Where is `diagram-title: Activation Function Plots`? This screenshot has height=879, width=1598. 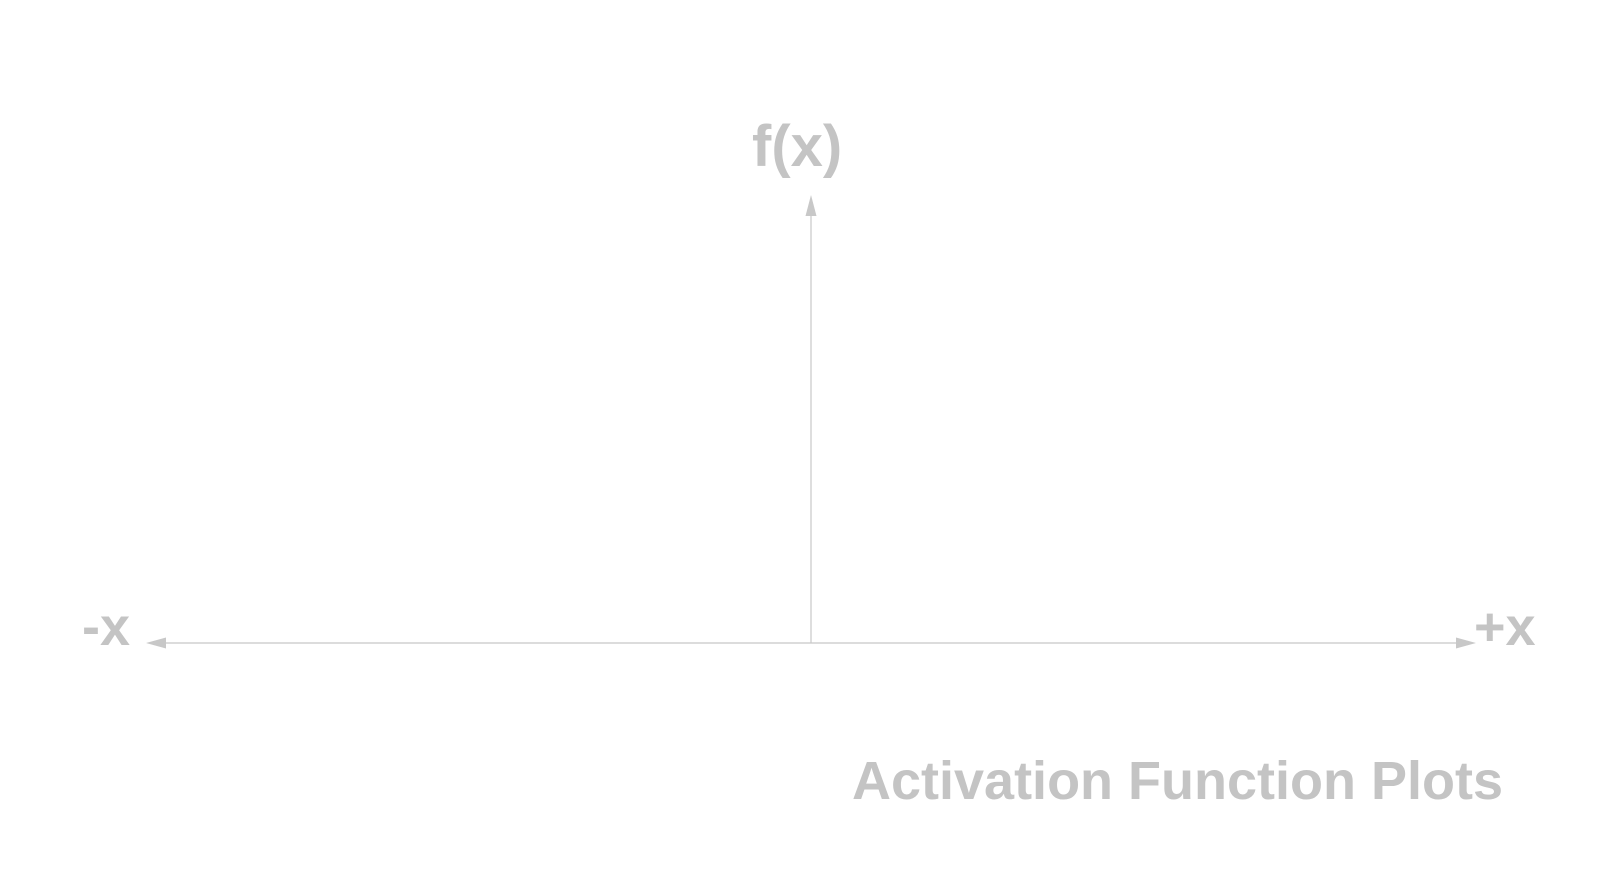 diagram-title: Activation Function Plots is located at coordinates (1178, 781).